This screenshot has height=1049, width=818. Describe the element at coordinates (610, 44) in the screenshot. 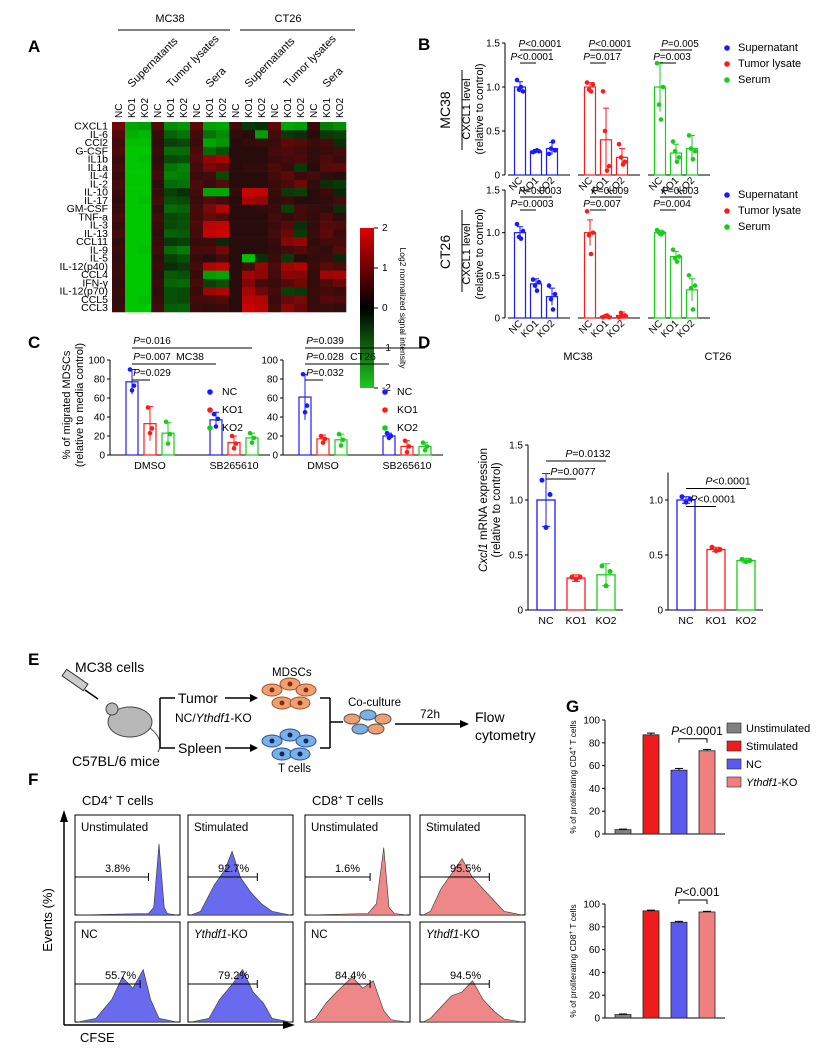

I see `panel-b-pvalue: P<0.0001` at that location.